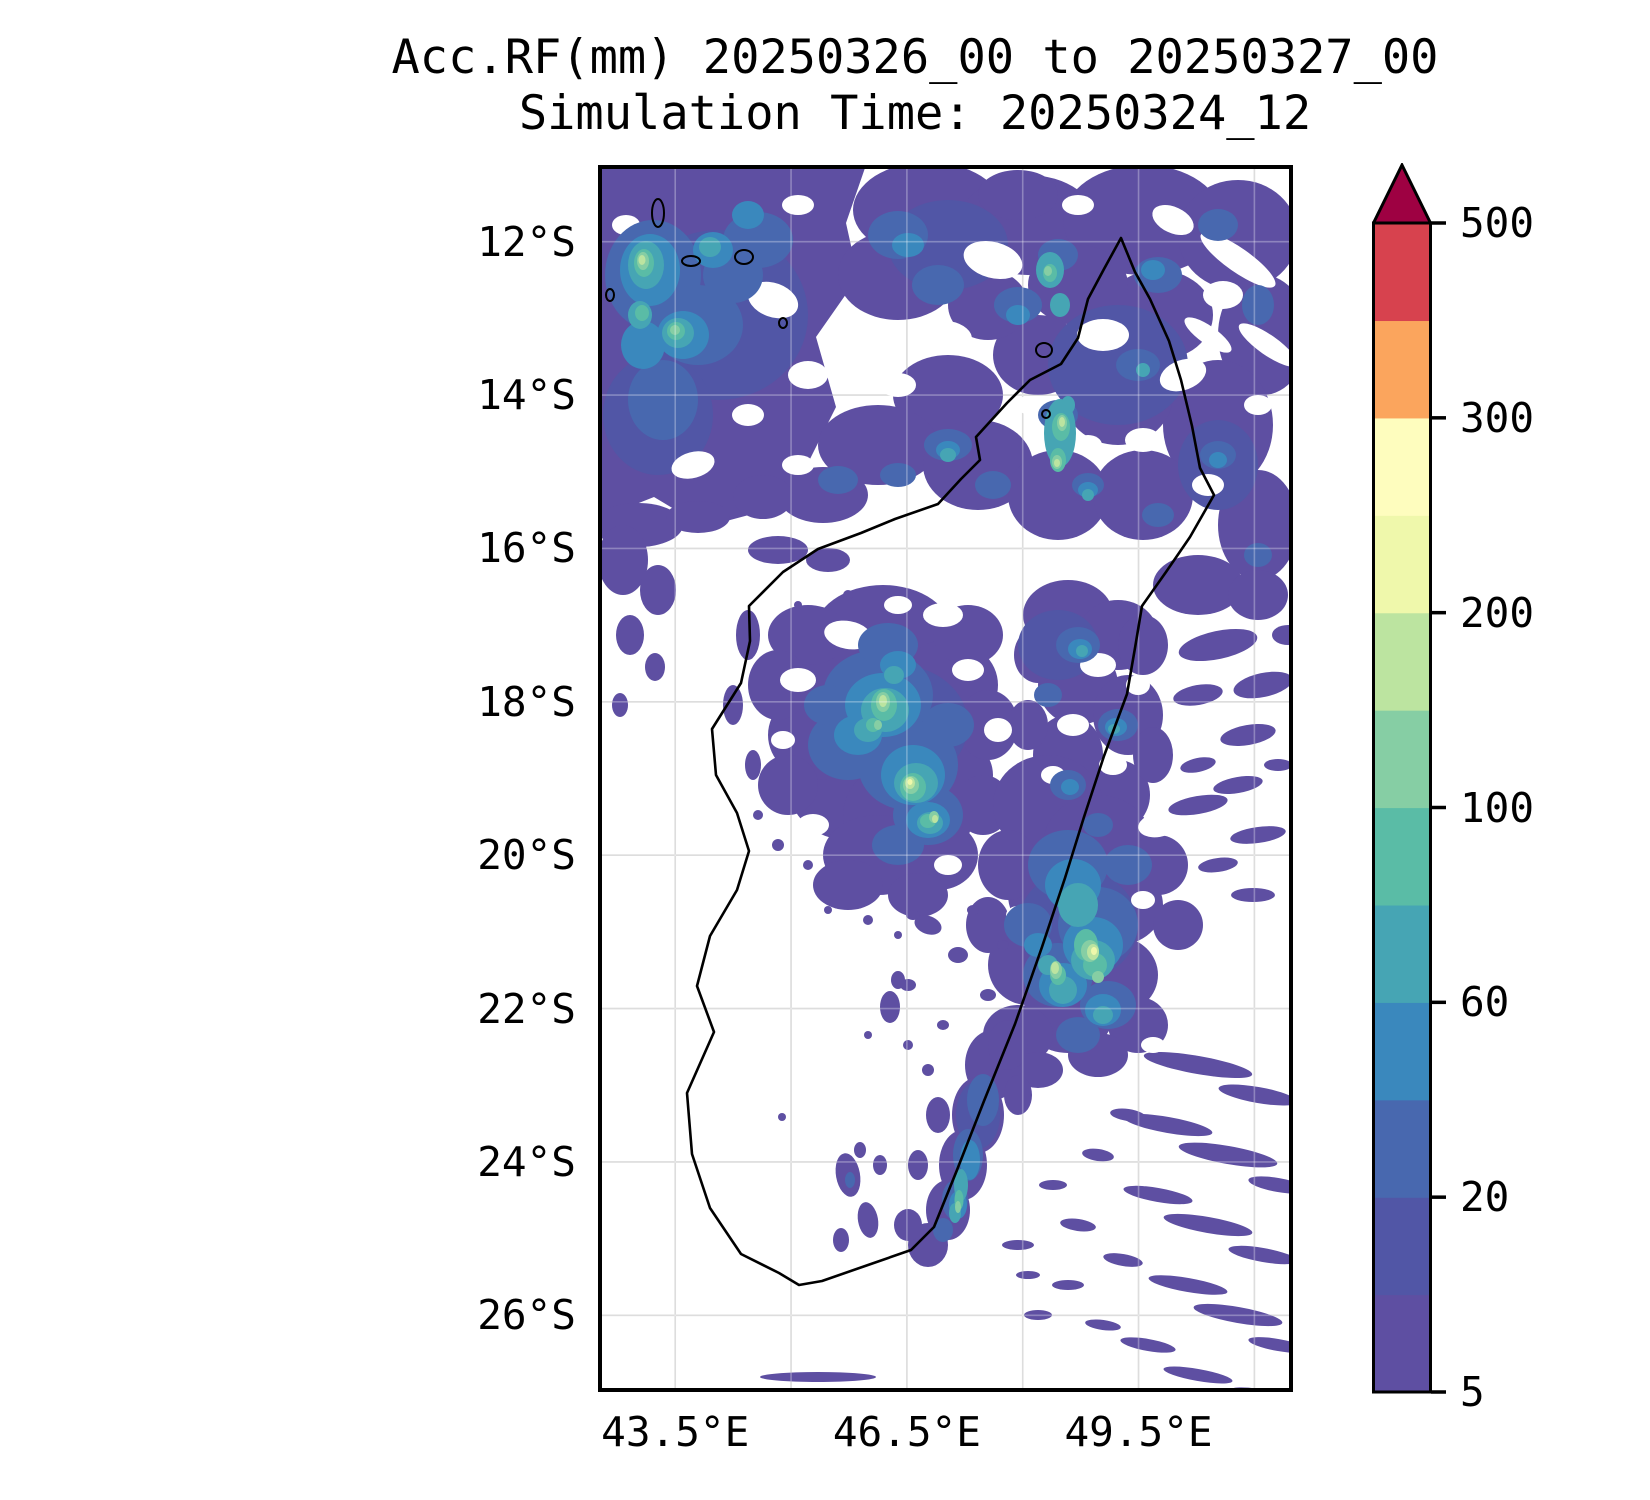 This screenshot has width=1650, height=1500. I want to click on lat-tick-label: 22°S, so click(526, 1008).